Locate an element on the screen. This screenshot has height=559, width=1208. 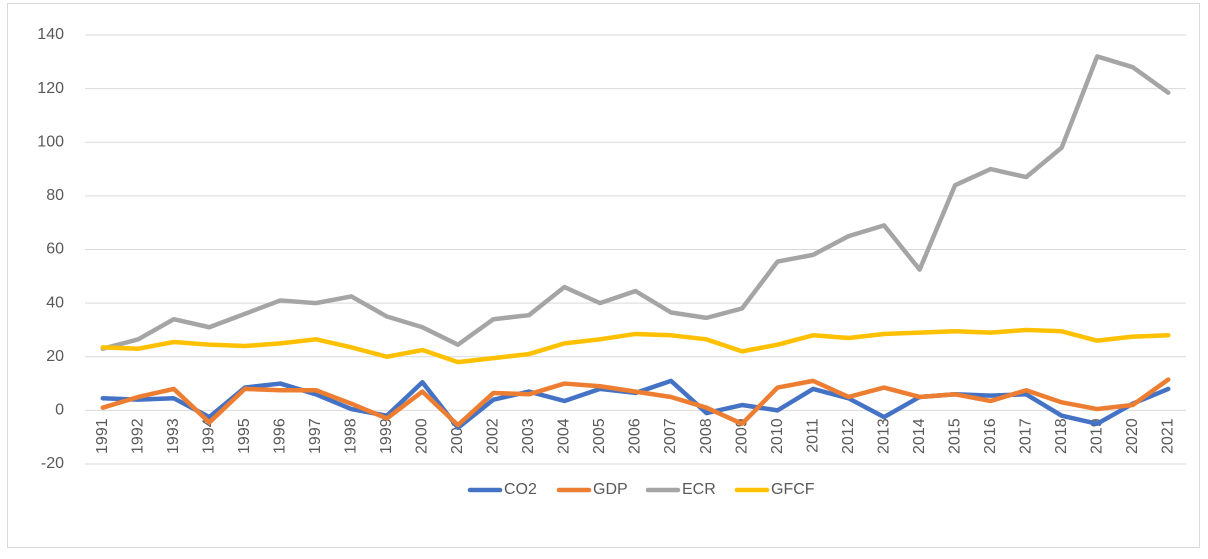
x-tick-label: 2003 is located at coordinates (528, 436).